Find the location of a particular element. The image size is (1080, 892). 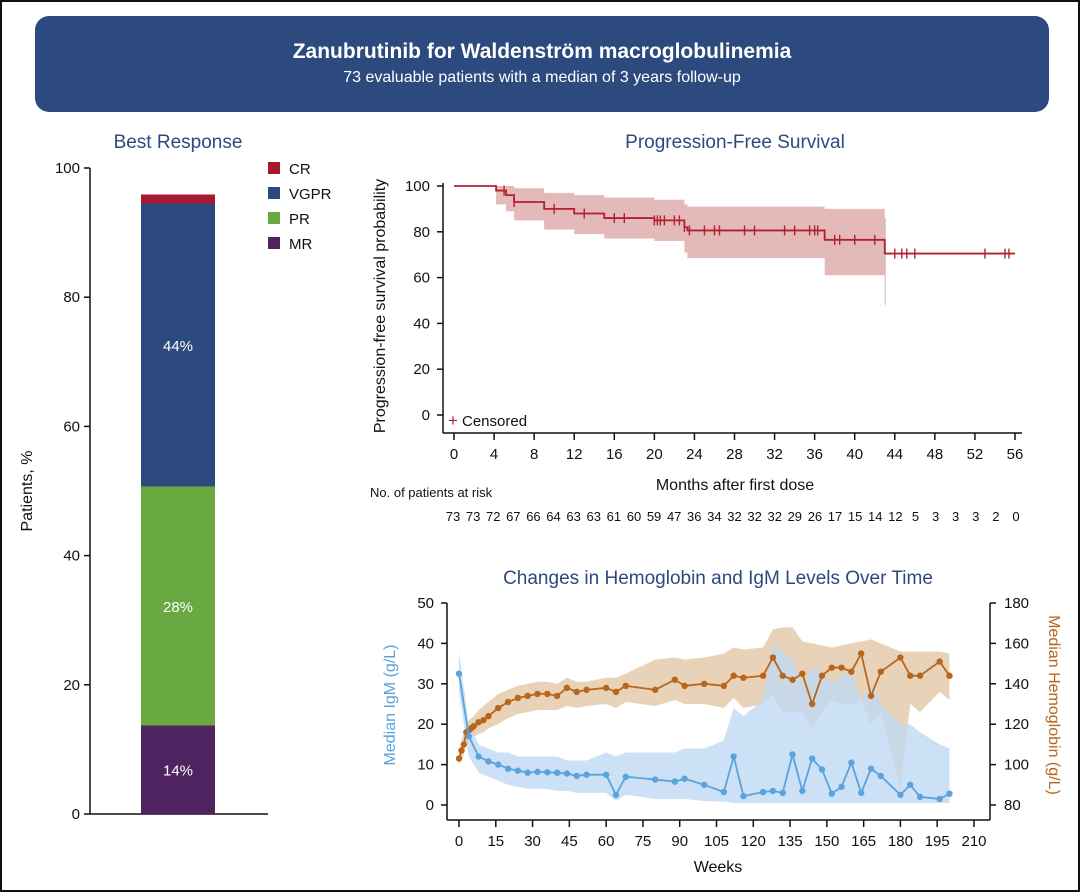

igm-y-tick-label: 40 is located at coordinates (425, 643).